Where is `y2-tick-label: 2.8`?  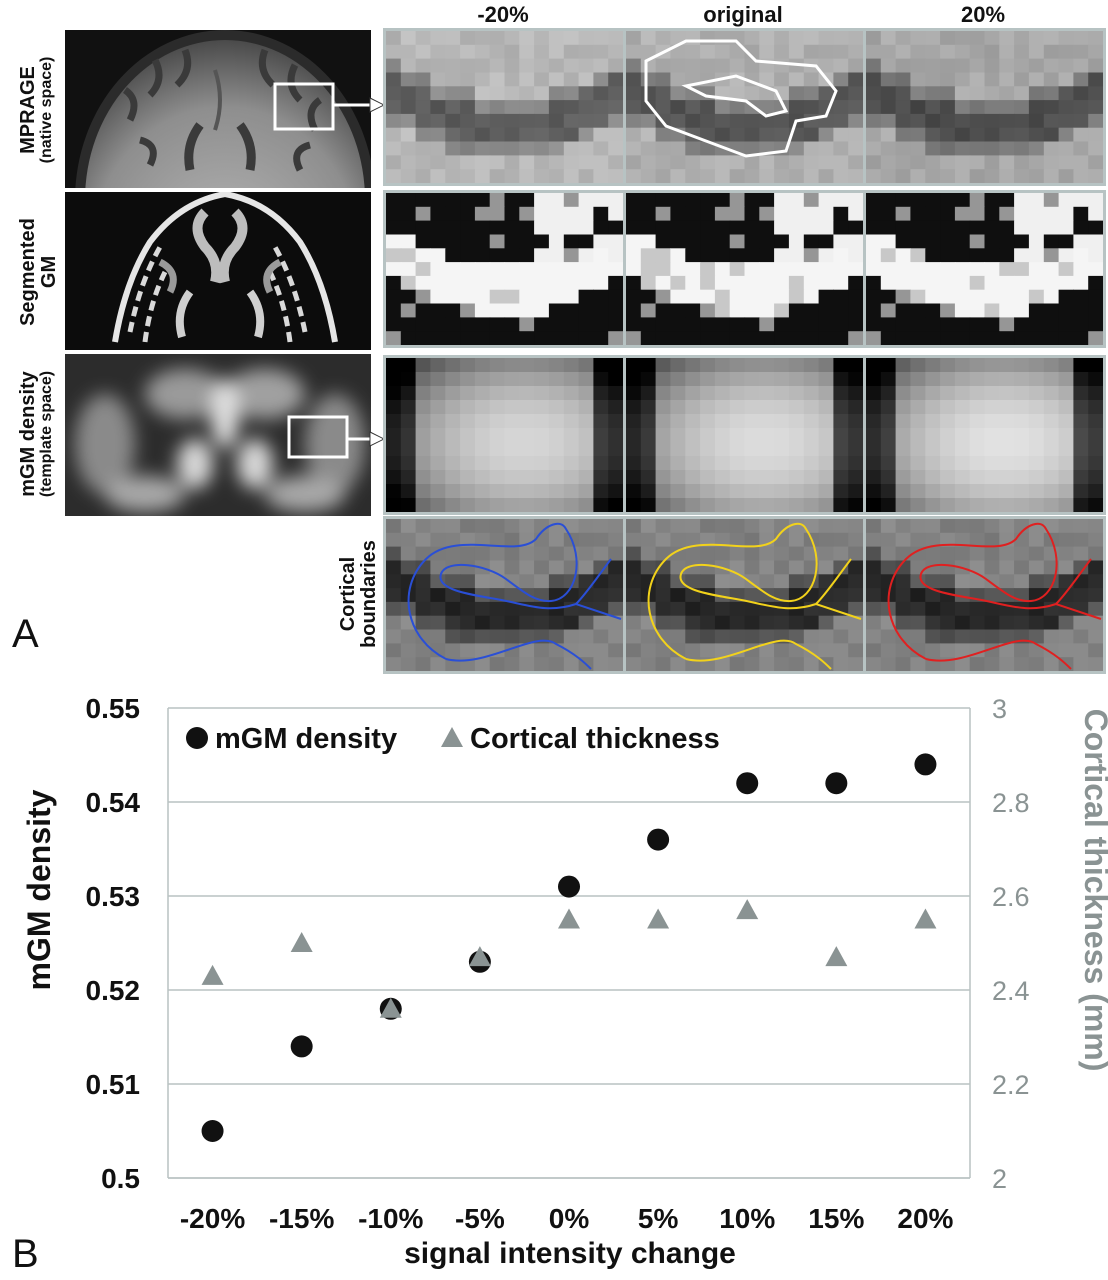 y2-tick-label: 2.8 is located at coordinates (1011, 803).